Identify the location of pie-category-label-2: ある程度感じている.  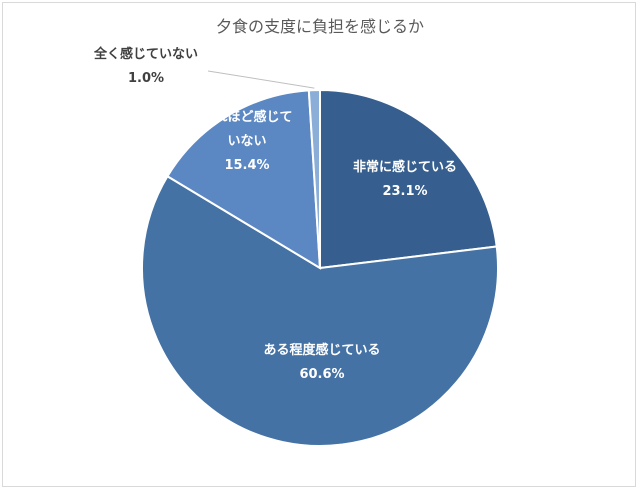
(321, 350).